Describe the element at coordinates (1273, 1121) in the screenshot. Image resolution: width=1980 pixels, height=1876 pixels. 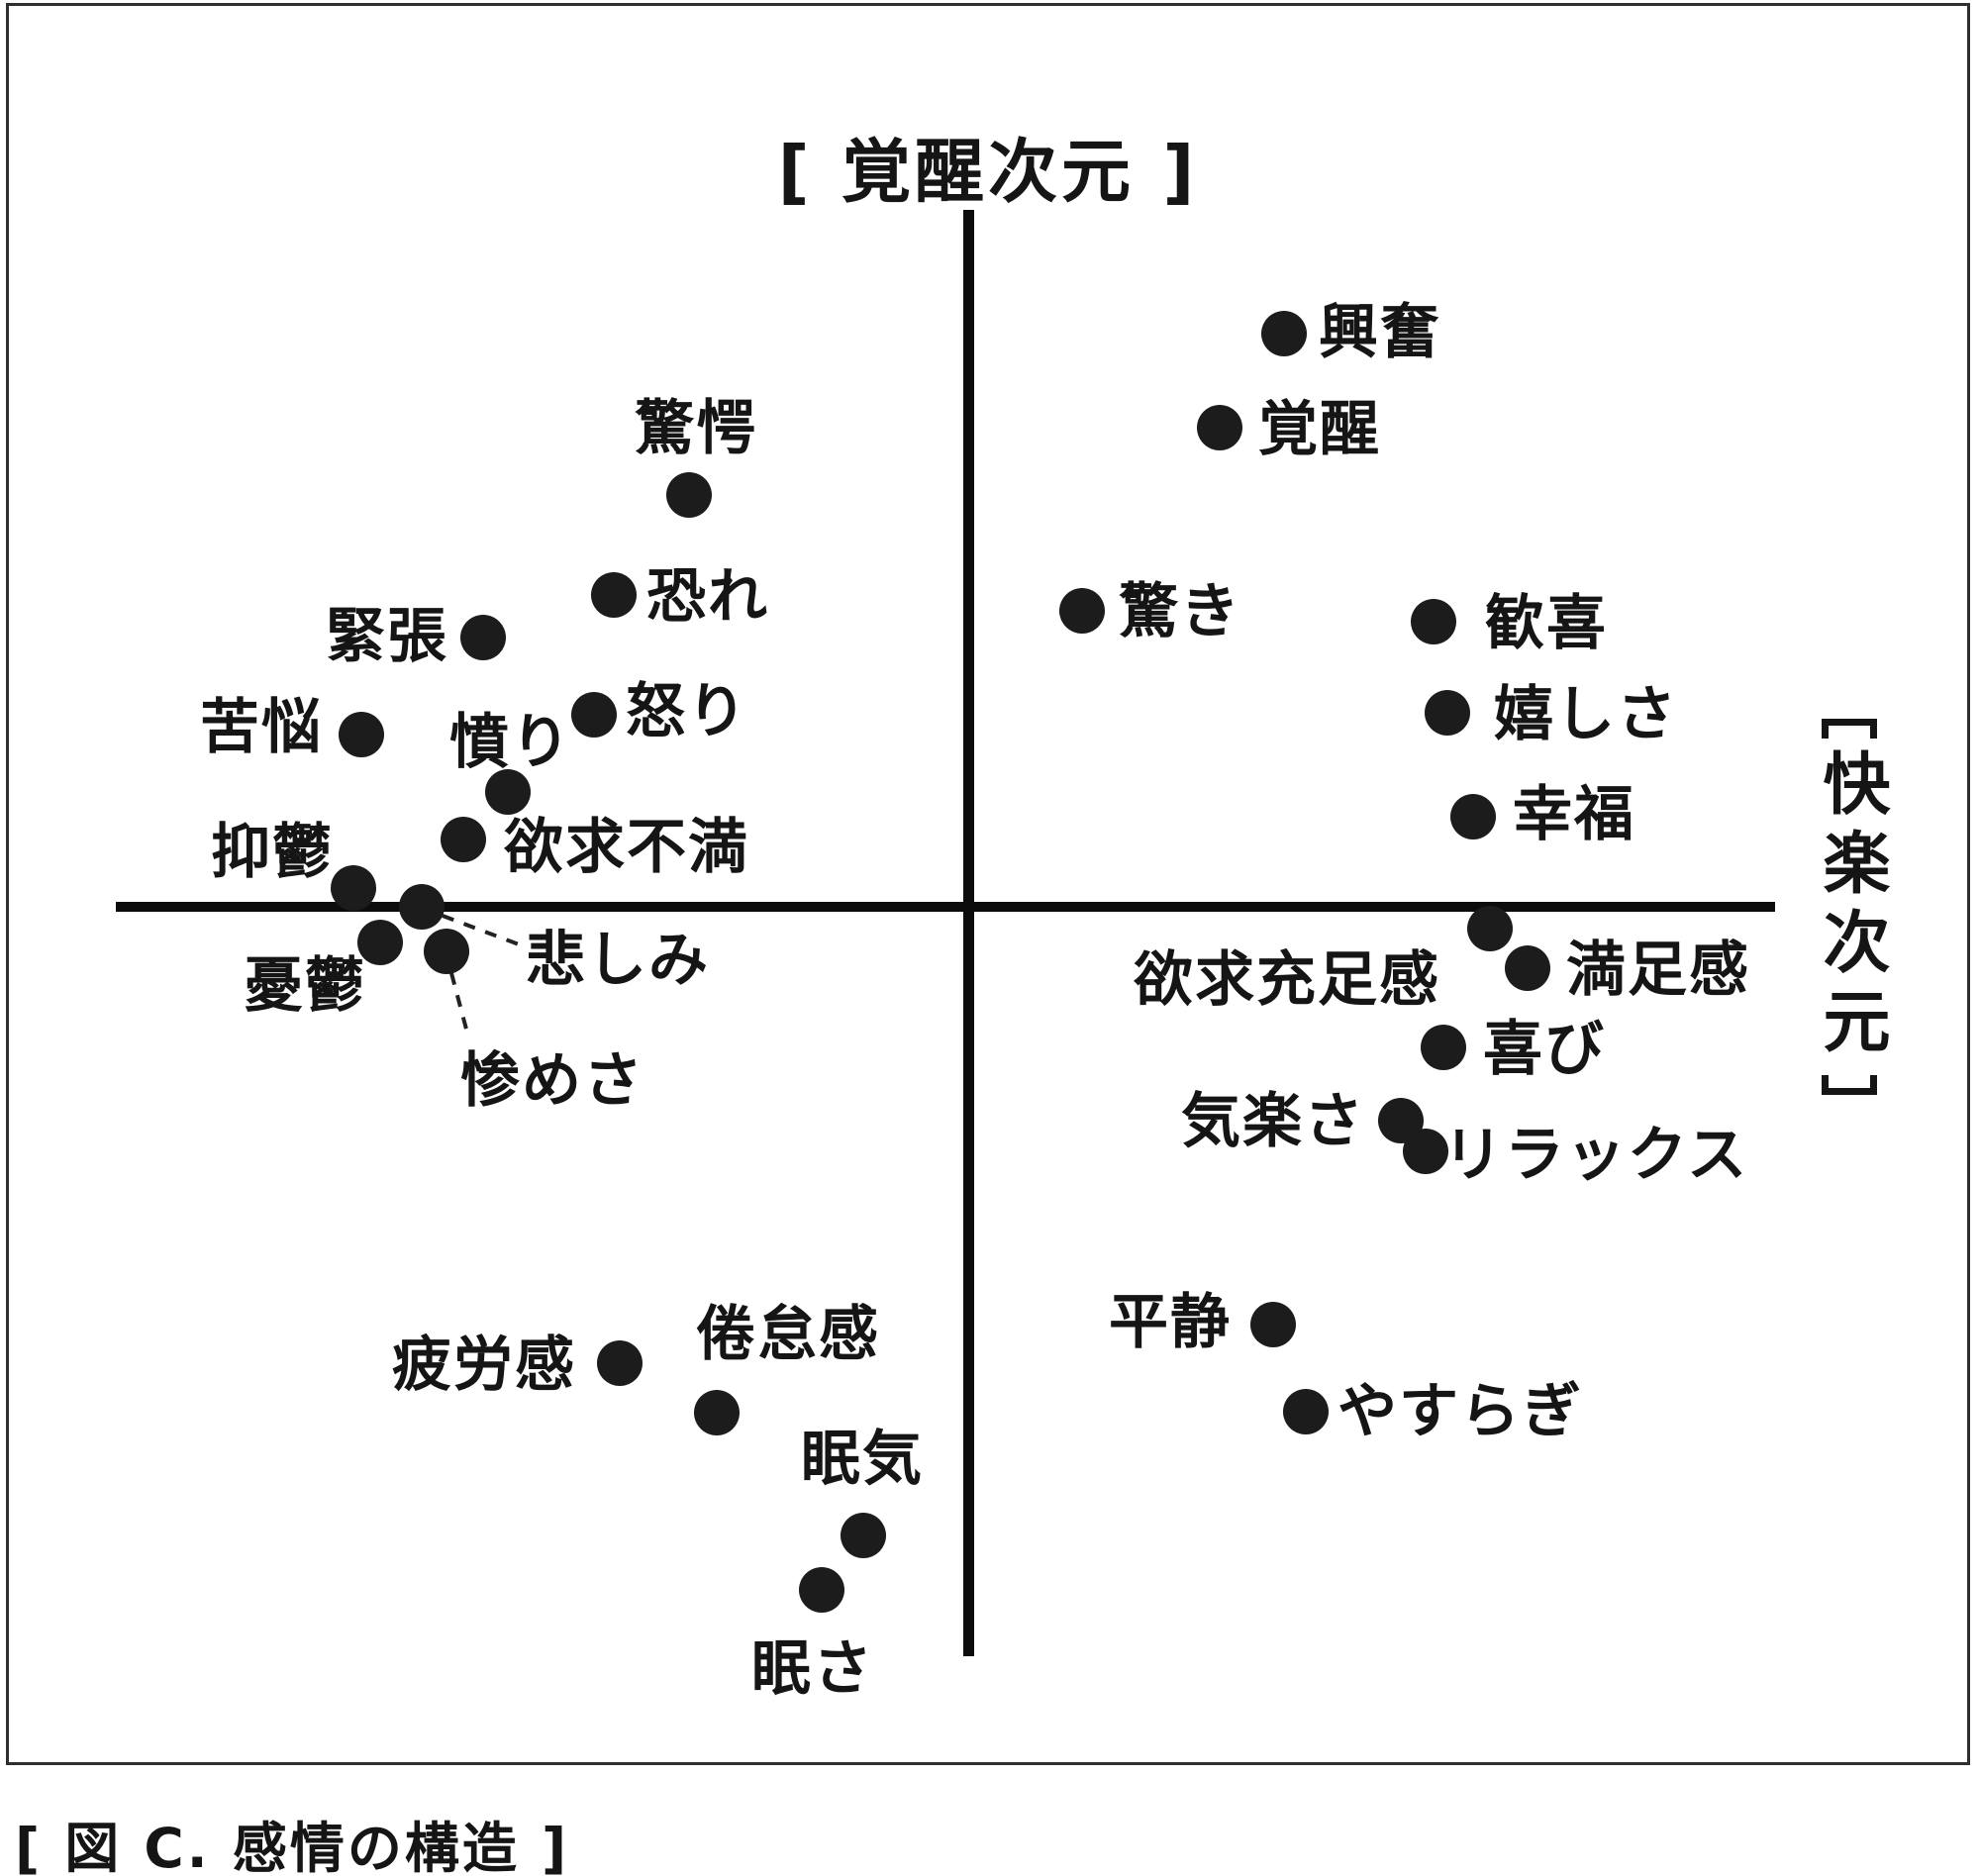
I see `point-label-気楽さ: 気楽さ` at that location.